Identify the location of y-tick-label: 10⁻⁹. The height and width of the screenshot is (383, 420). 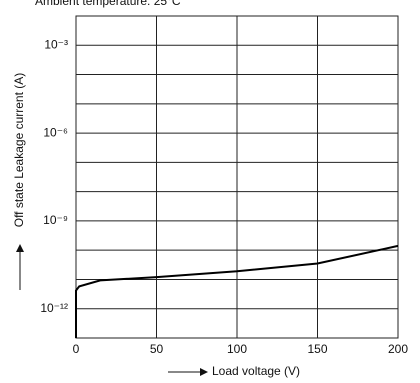
(55, 220).